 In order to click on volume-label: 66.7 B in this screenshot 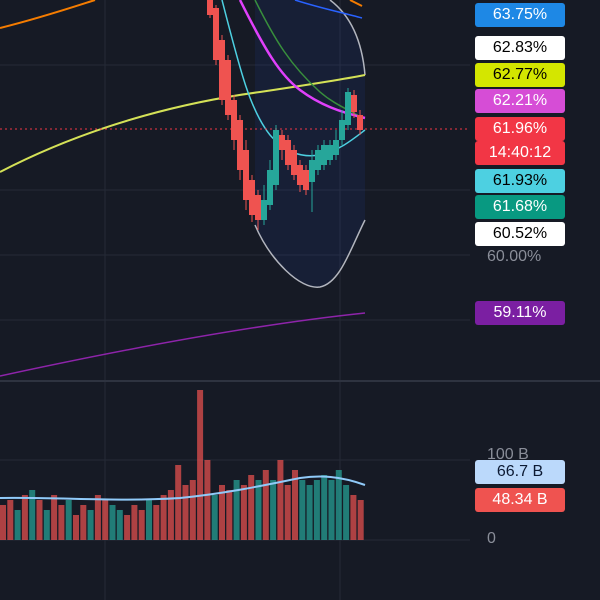, I will do `click(520, 472)`.